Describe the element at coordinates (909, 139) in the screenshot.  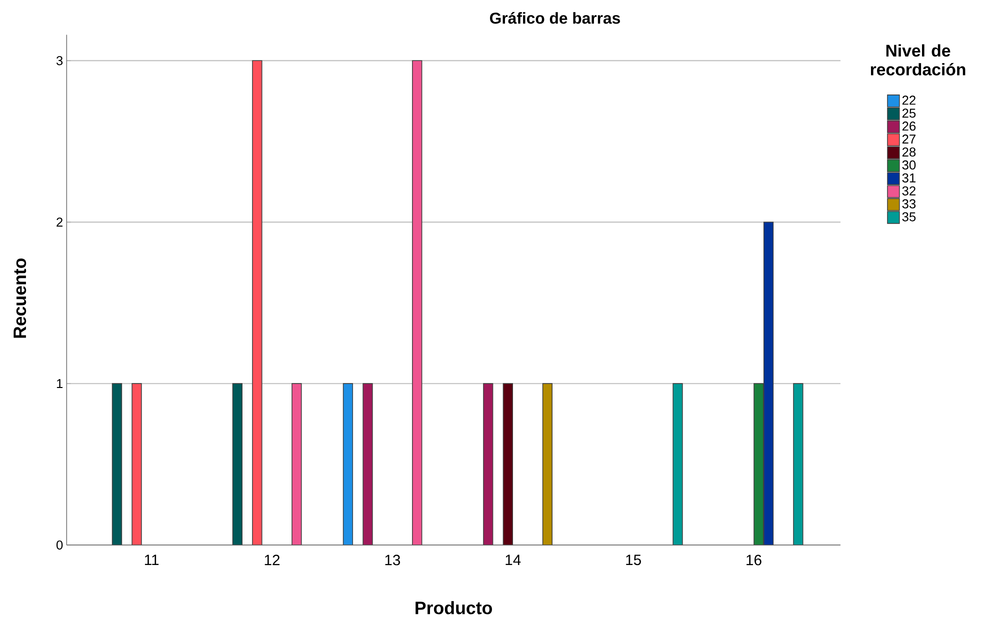
I see `legend-label: 27` at that location.